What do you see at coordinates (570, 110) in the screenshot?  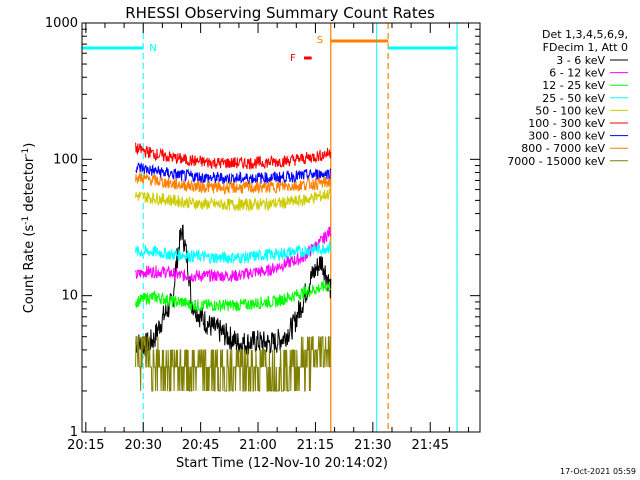 I see `legend-item-label: 50 - 100 keV` at bounding box center [570, 110].